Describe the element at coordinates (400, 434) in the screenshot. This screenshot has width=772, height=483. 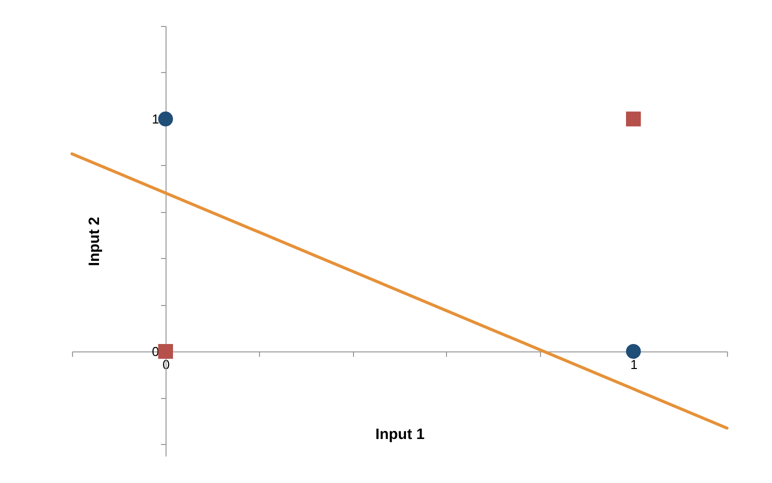
I see `x-axis-title: Input 1` at that location.